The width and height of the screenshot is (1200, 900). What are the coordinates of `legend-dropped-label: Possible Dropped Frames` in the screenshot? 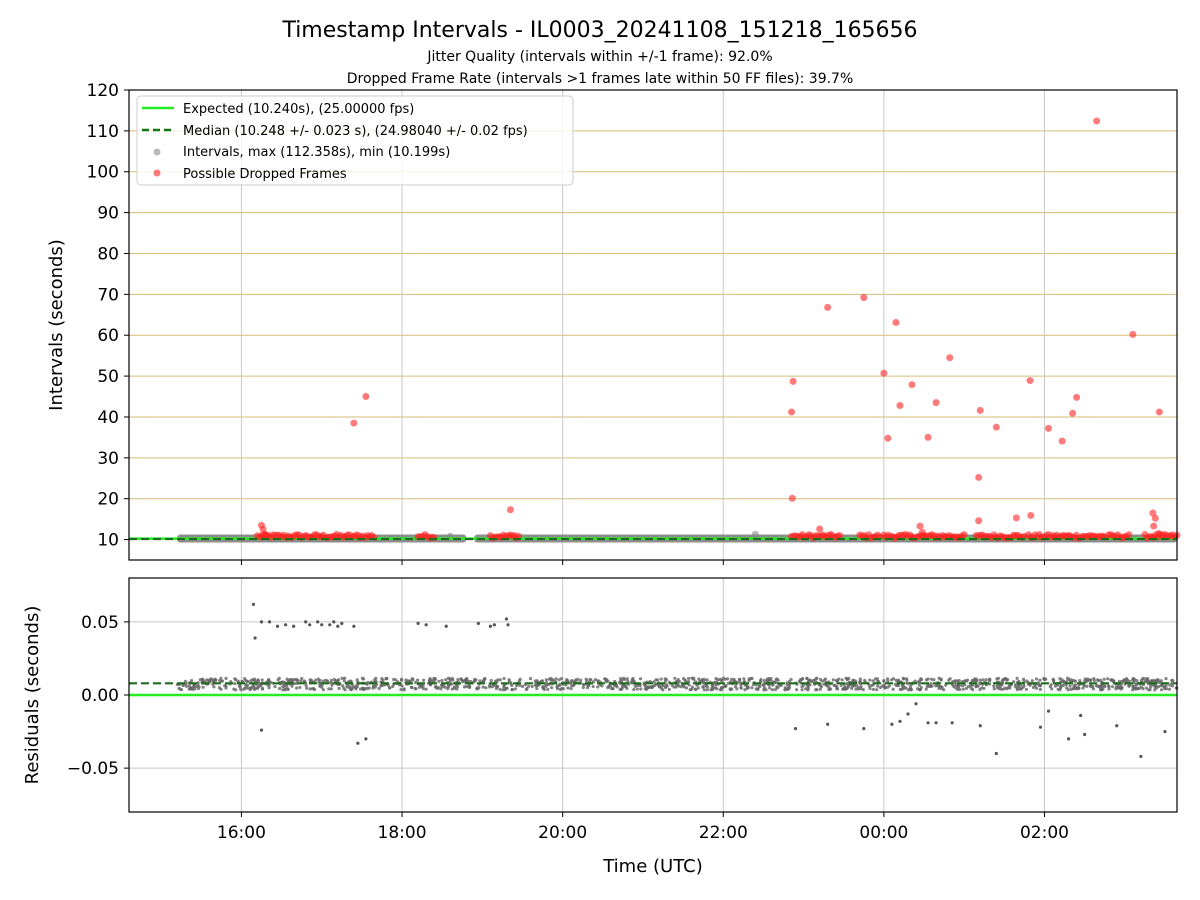 It's located at (265, 174).